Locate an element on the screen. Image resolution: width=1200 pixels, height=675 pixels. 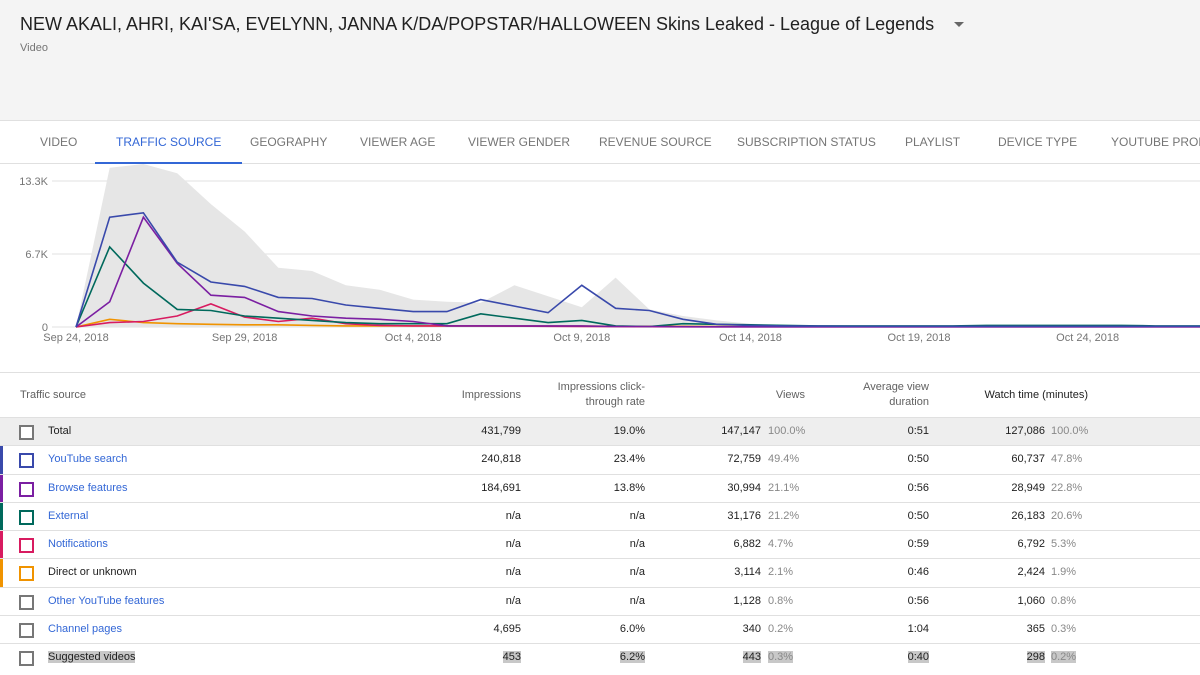
tab-youtube-product: YOUTUBE PRODUCT is located at coordinates (1155, 142).